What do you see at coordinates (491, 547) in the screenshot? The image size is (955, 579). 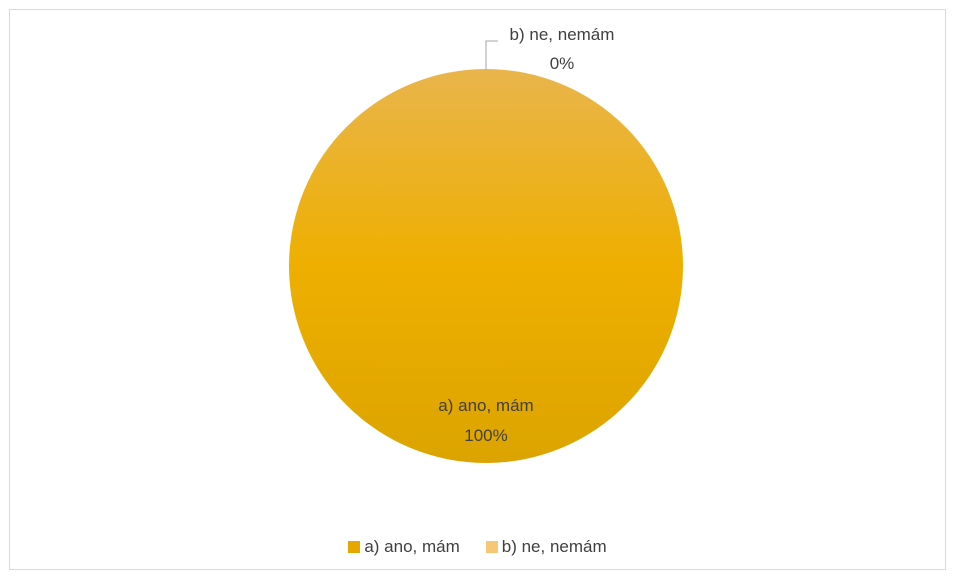 I see `legend-swatch-b` at bounding box center [491, 547].